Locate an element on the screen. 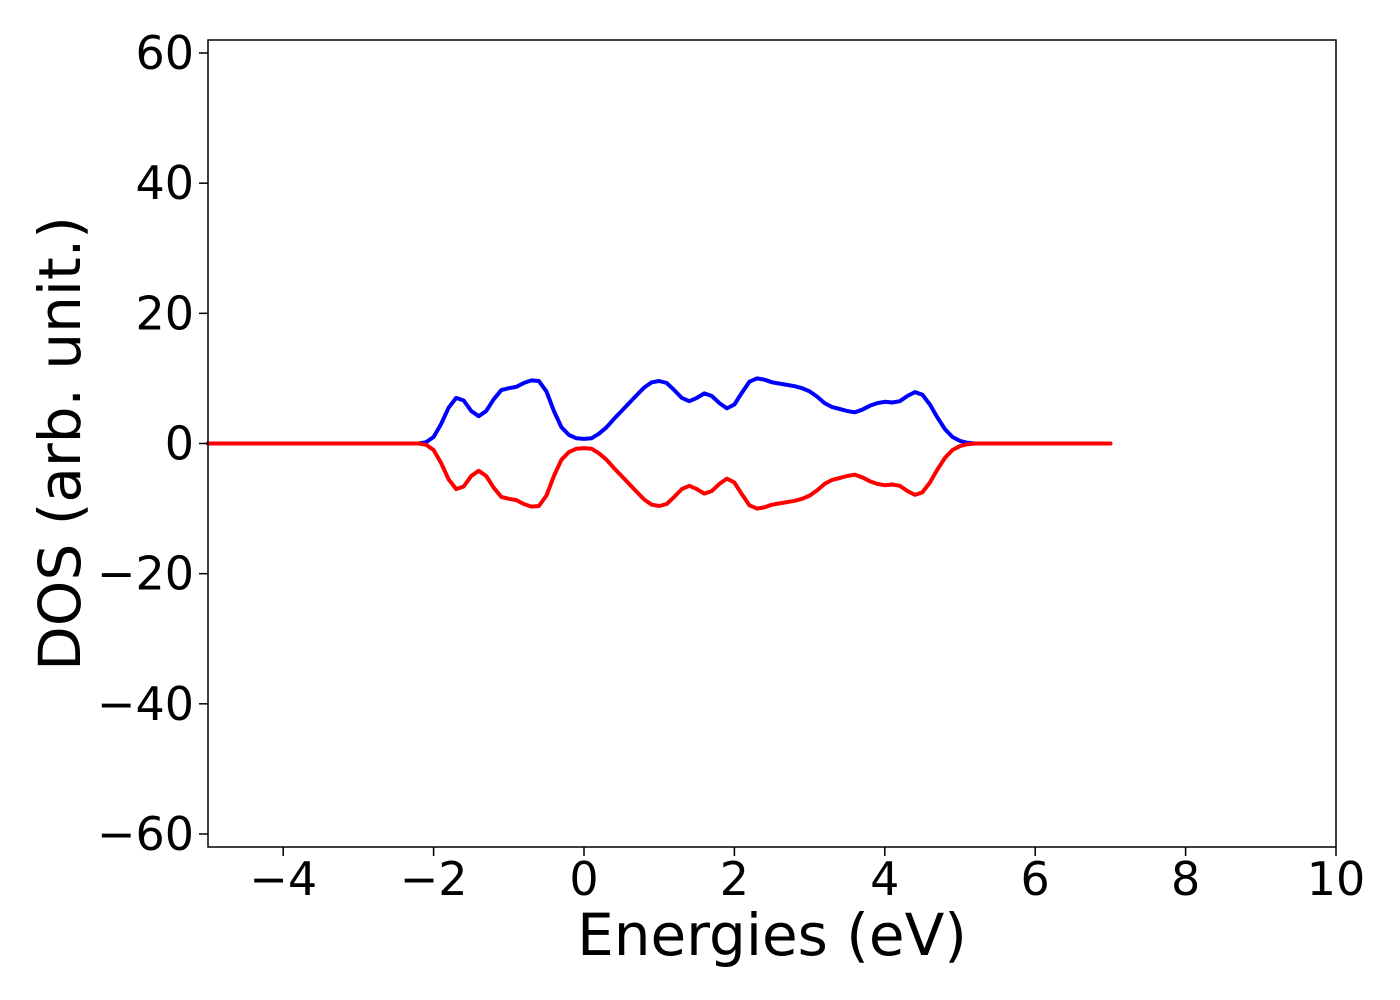  x-axis-title: Energies (eV) is located at coordinates (772, 935).